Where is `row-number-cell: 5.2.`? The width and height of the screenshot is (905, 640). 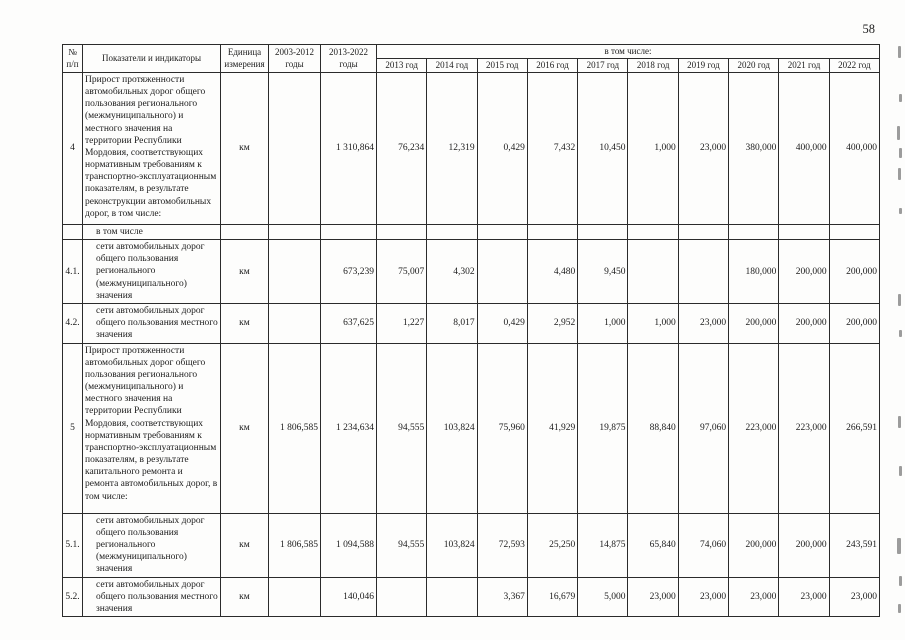
row-number-cell: 5.2. is located at coordinates (72, 597).